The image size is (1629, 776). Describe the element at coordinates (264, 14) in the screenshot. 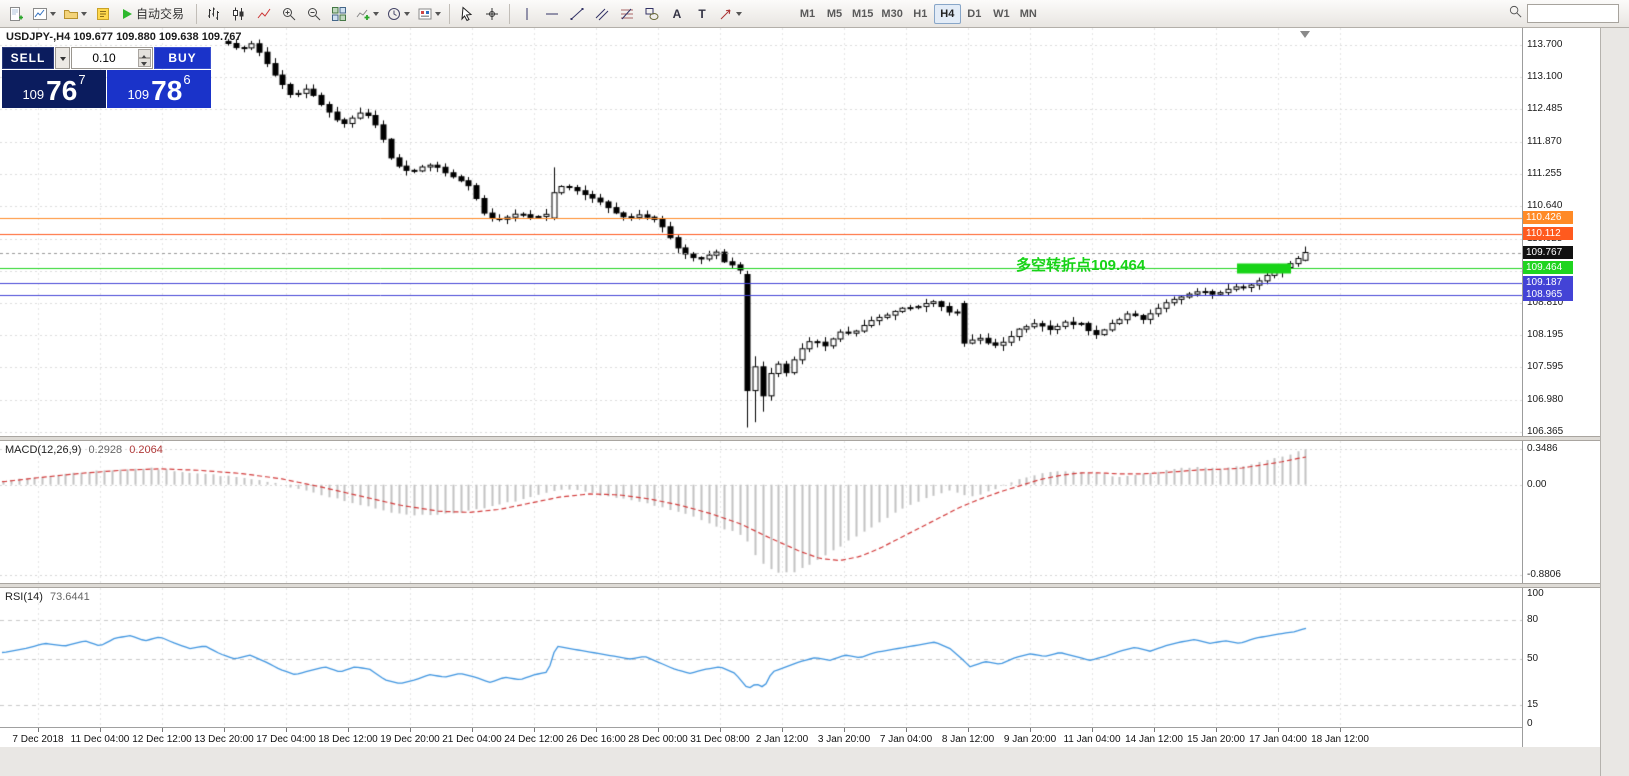

I see `line-chart-button` at that location.